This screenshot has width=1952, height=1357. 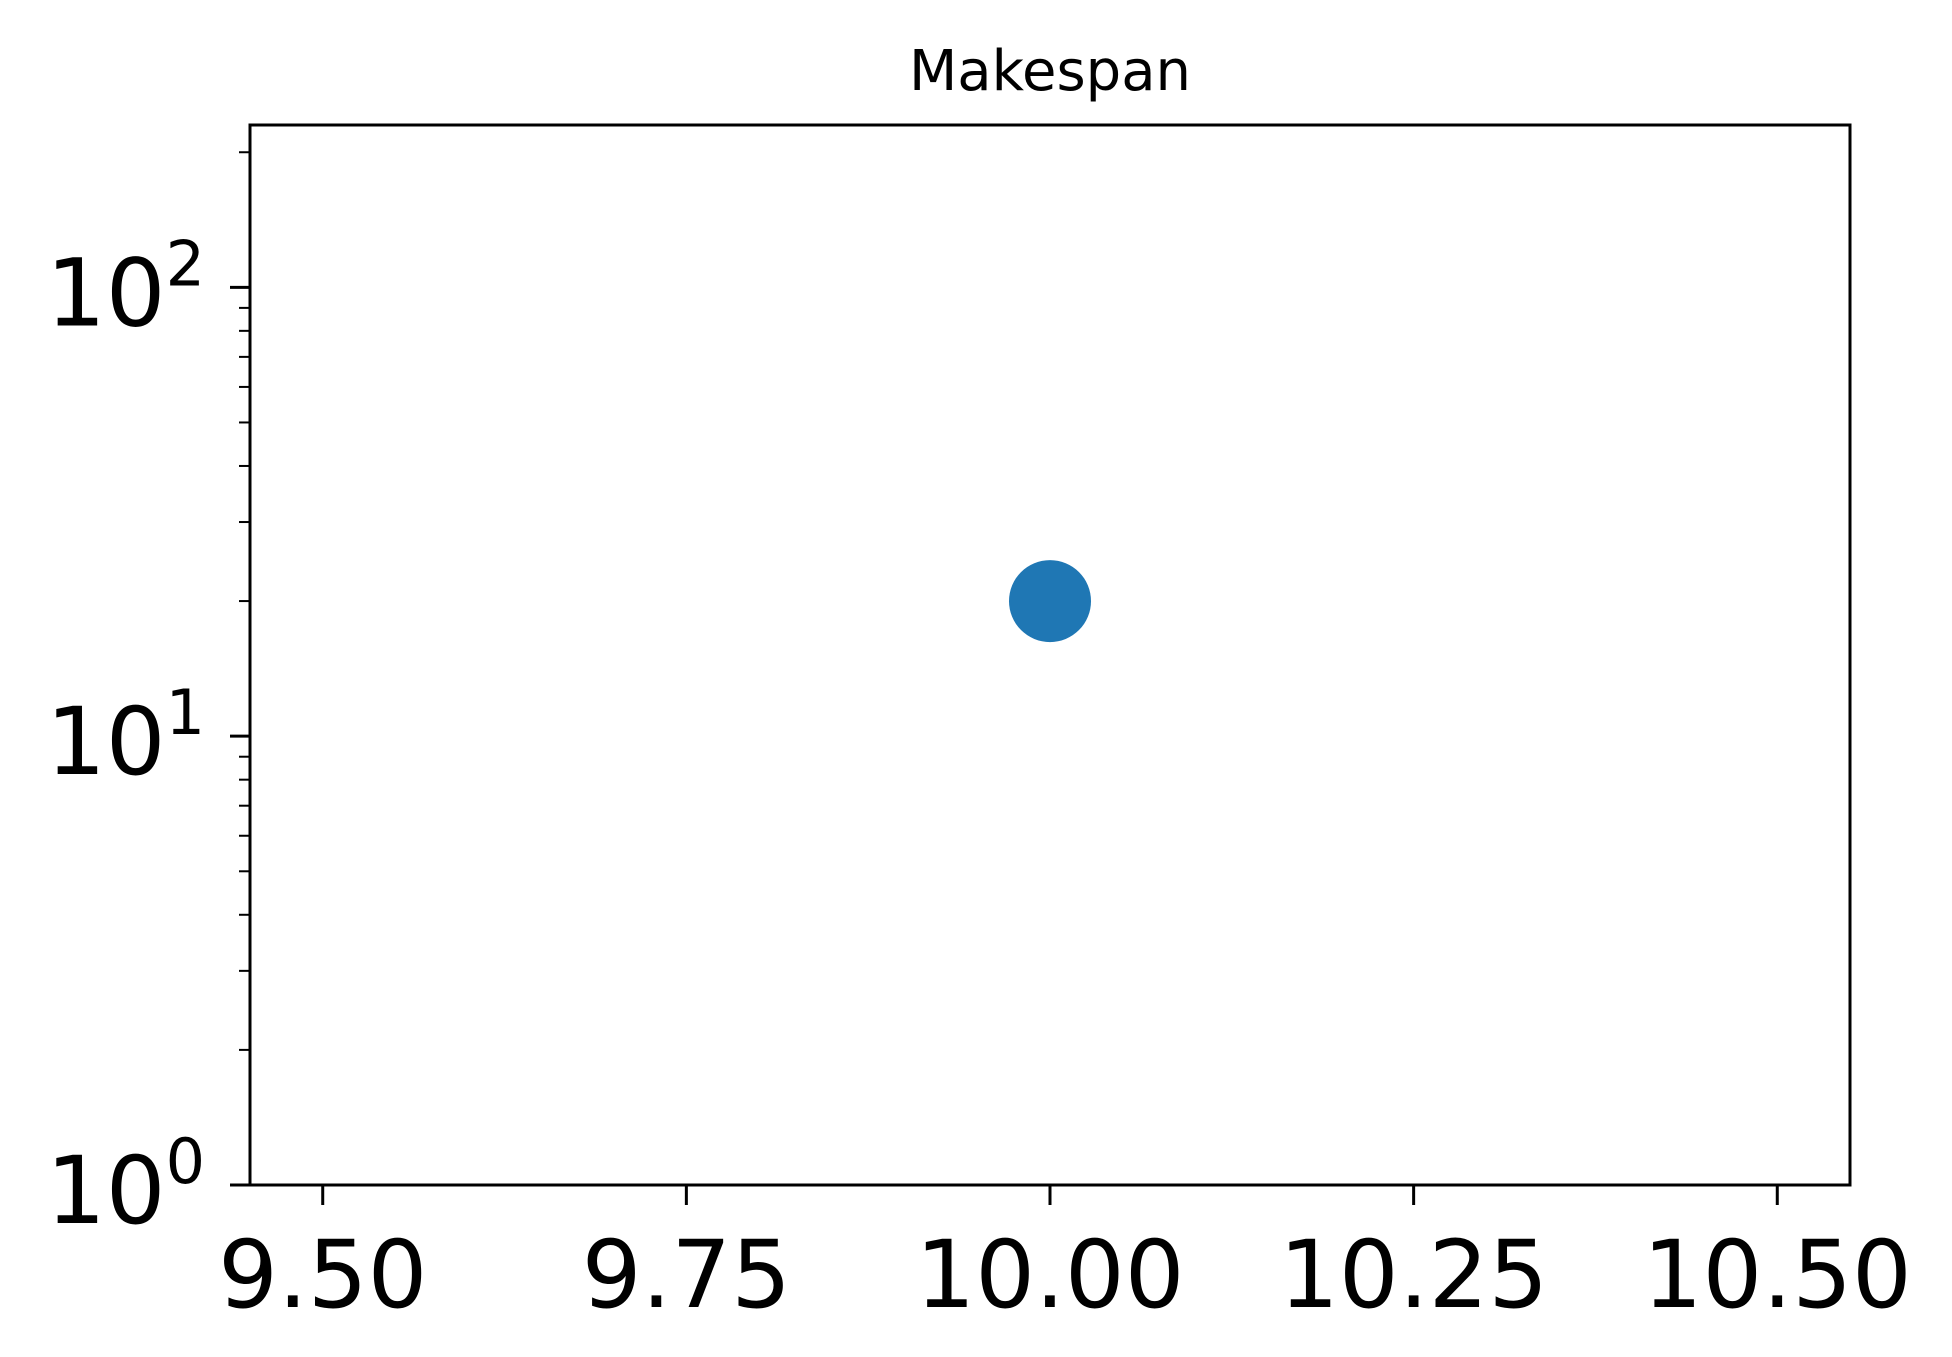 I want to click on data-points, so click(x=1050, y=601).